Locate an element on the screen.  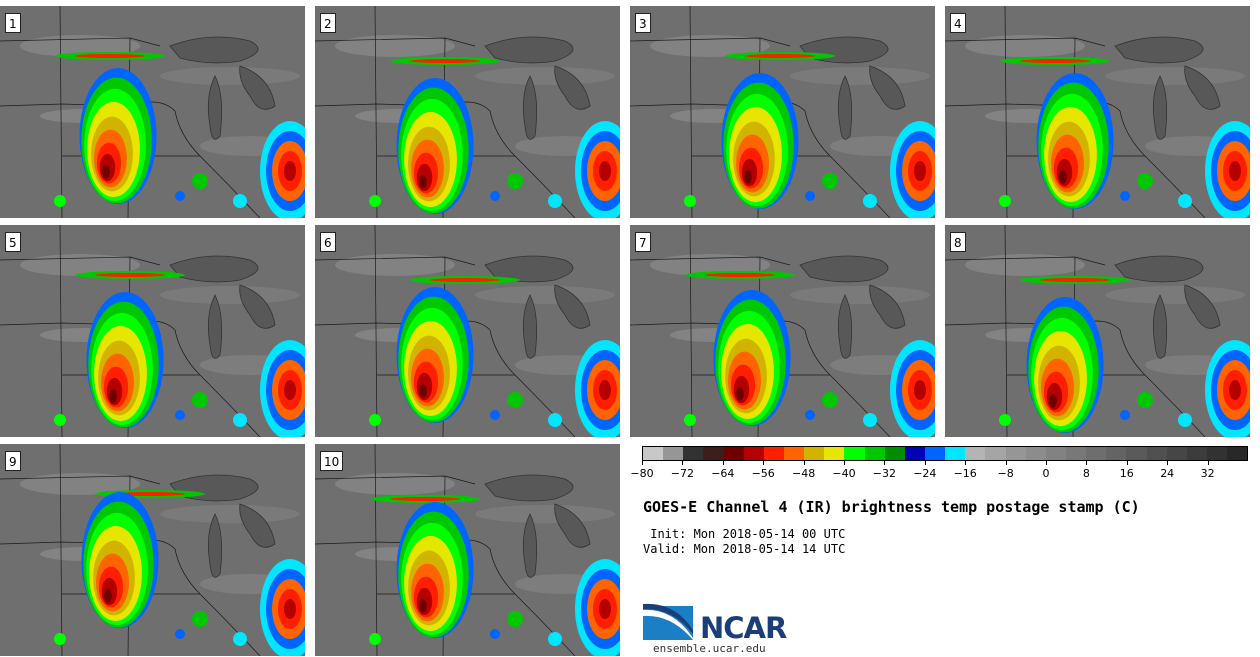
map-panel: 10 is located at coordinates (467, 550).